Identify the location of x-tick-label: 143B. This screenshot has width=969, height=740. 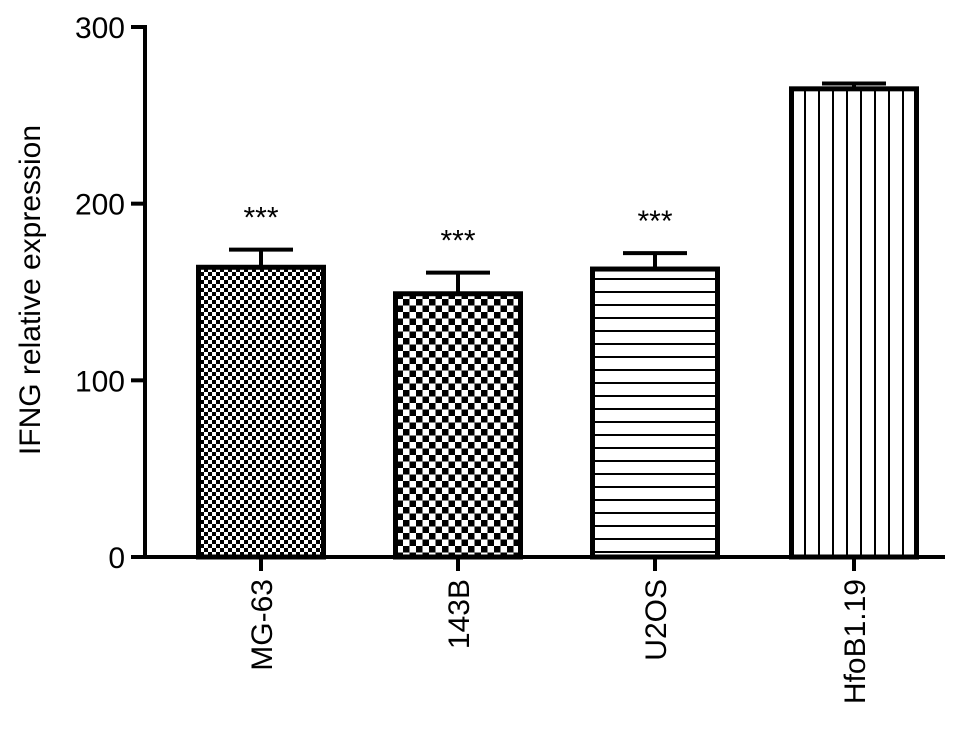
(459, 614).